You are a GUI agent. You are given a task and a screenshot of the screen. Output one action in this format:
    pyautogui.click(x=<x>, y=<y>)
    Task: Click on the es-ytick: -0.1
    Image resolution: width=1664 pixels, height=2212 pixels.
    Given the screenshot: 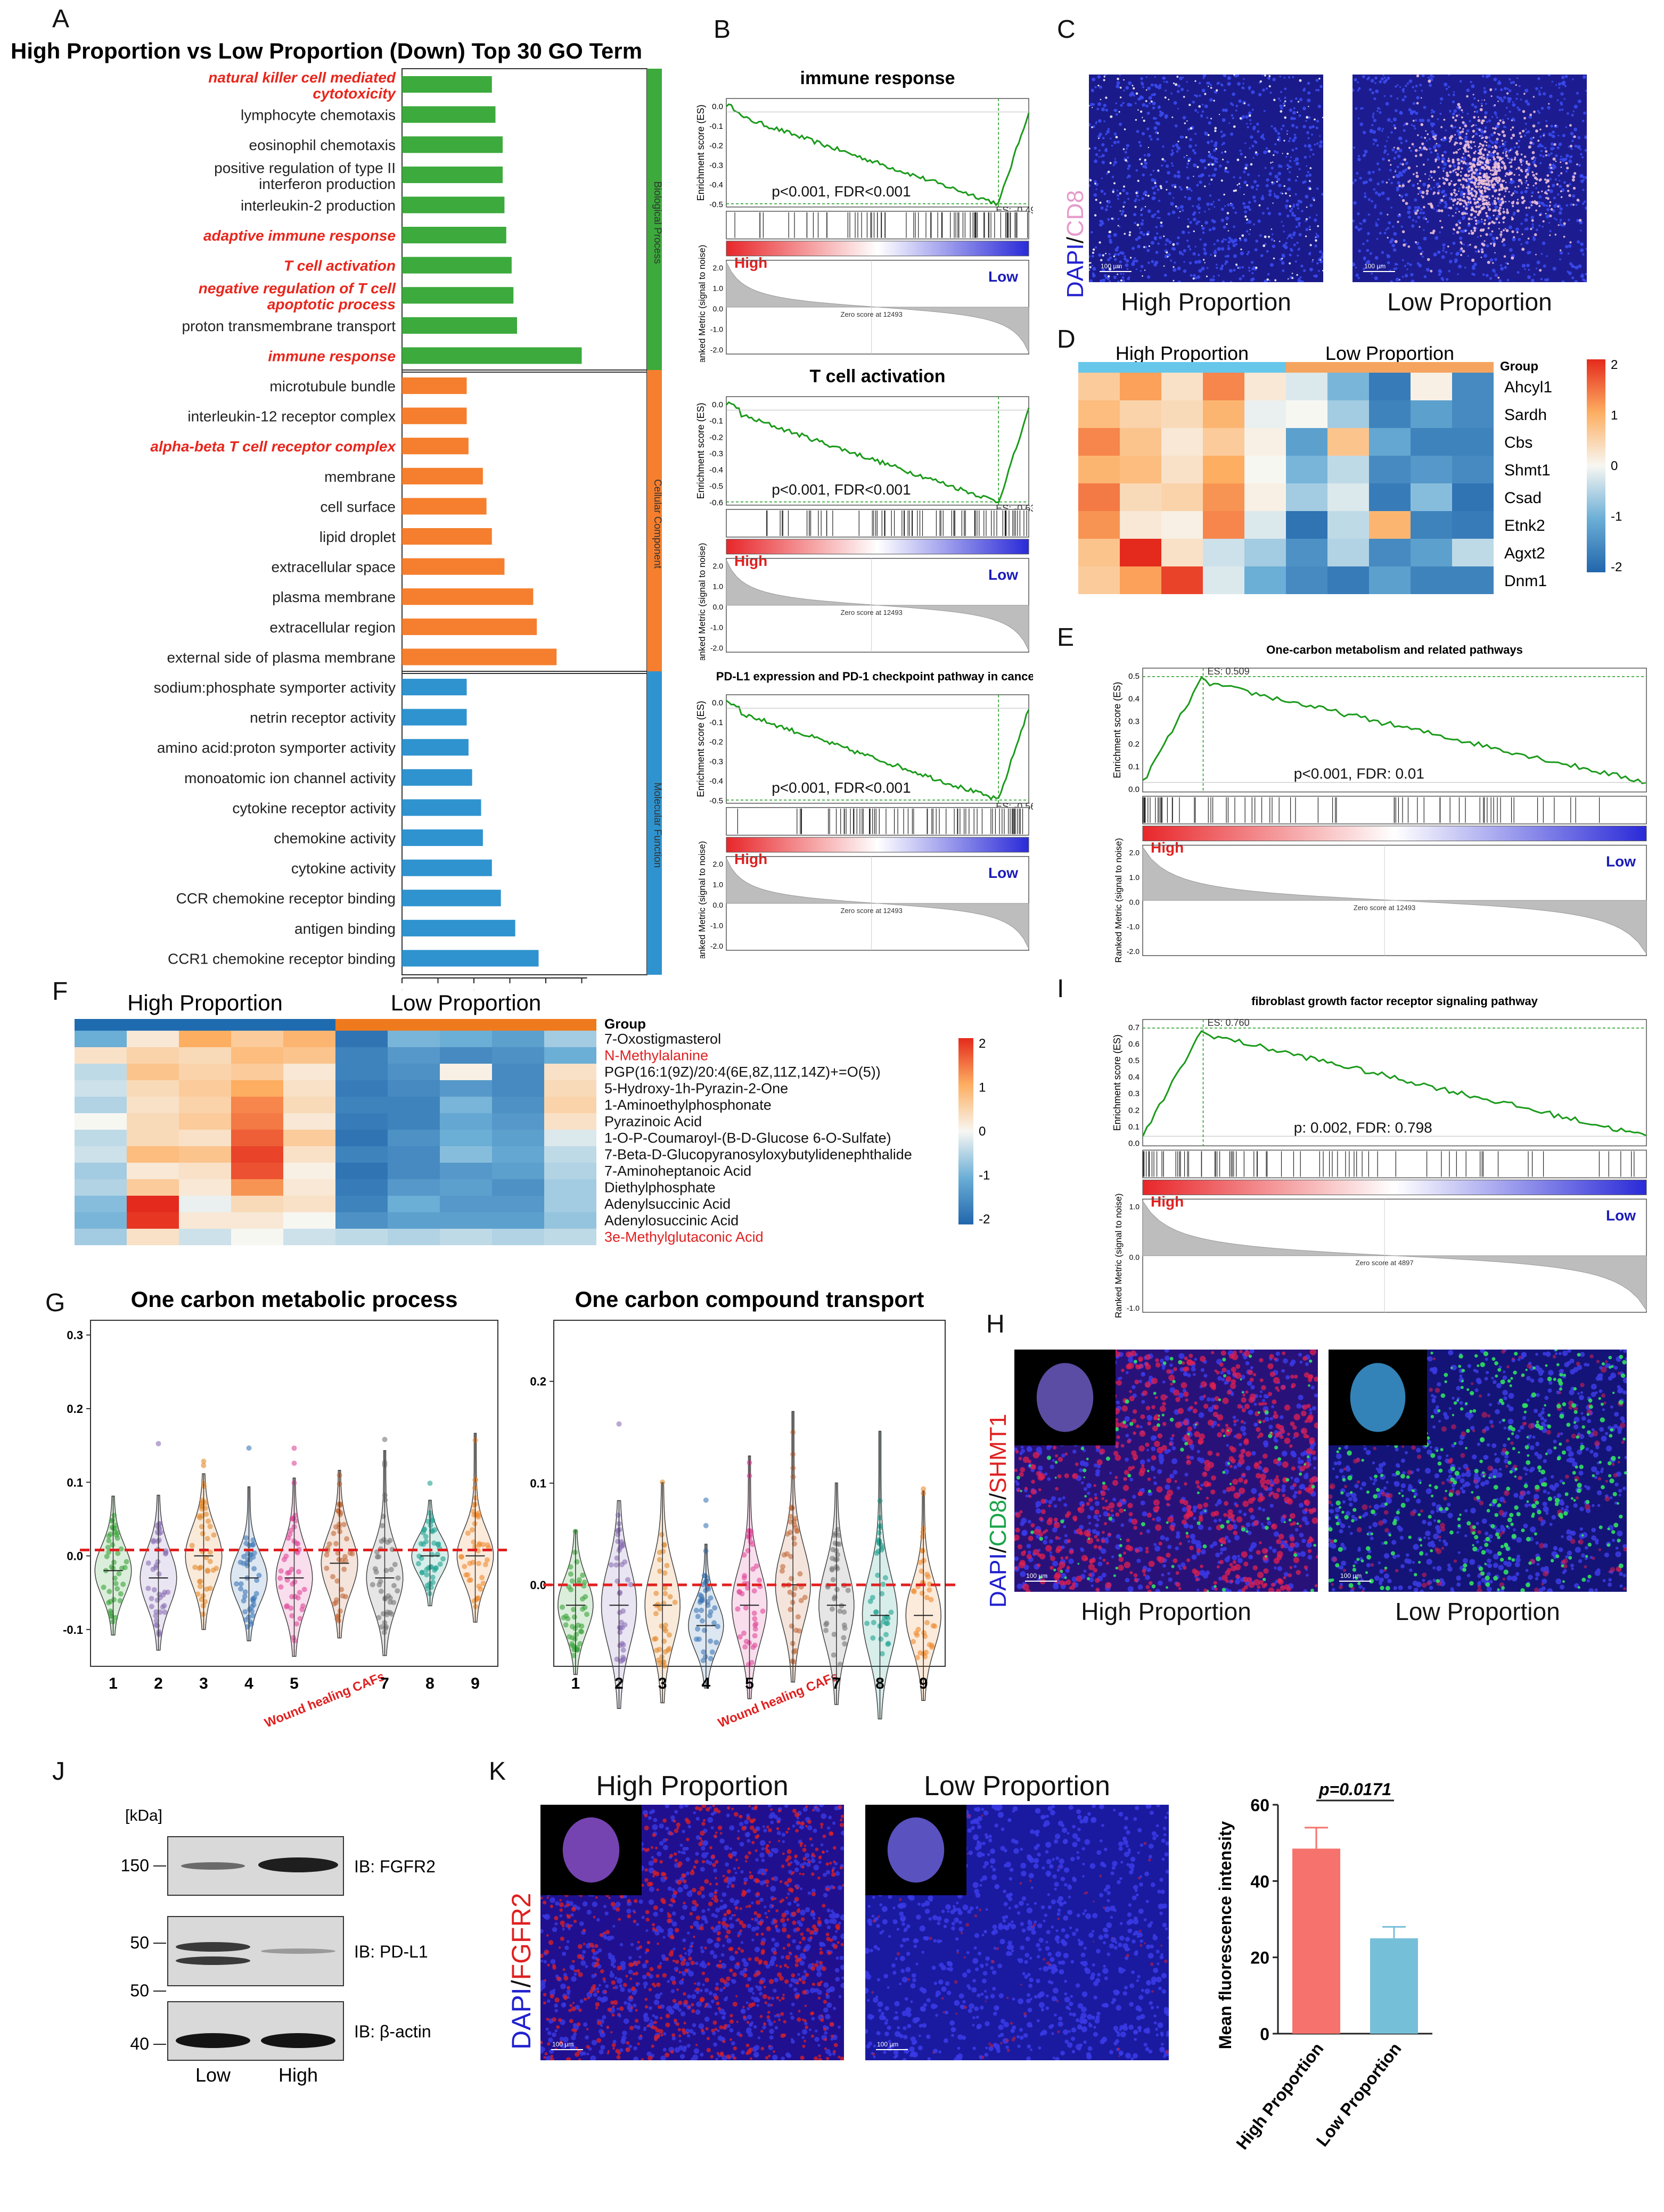 What is the action you would take?
    pyautogui.click(x=716, y=723)
    